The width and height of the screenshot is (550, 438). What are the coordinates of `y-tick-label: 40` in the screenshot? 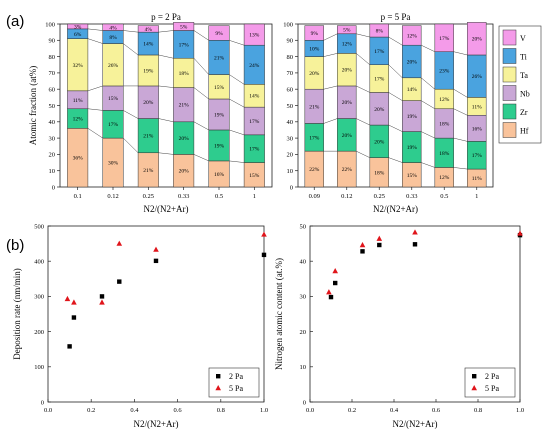 It's located at (290, 122).